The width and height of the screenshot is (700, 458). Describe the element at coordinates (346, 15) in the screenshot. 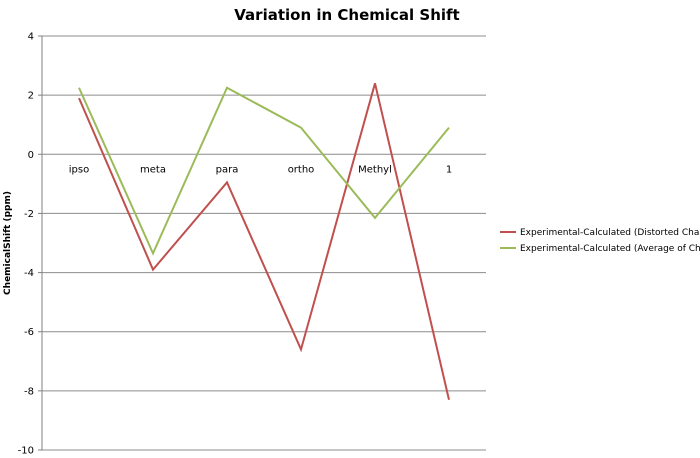

I see `chart-title: Variation in Chemical Shift` at that location.